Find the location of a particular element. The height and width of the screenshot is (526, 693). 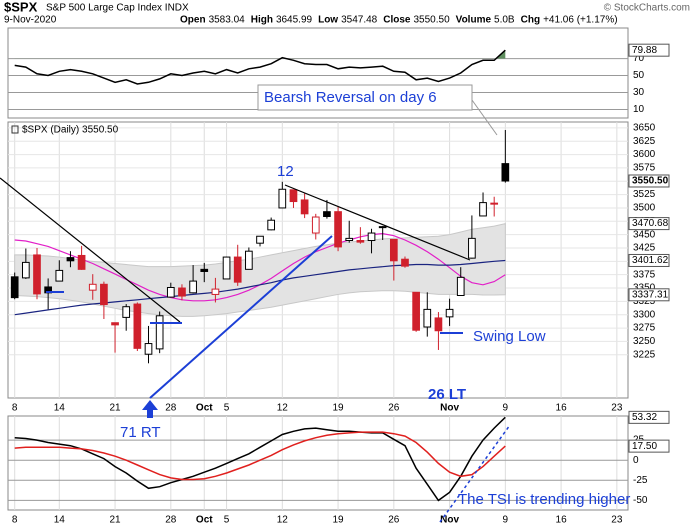

y-tick-label: 3375 is located at coordinates (644, 274).